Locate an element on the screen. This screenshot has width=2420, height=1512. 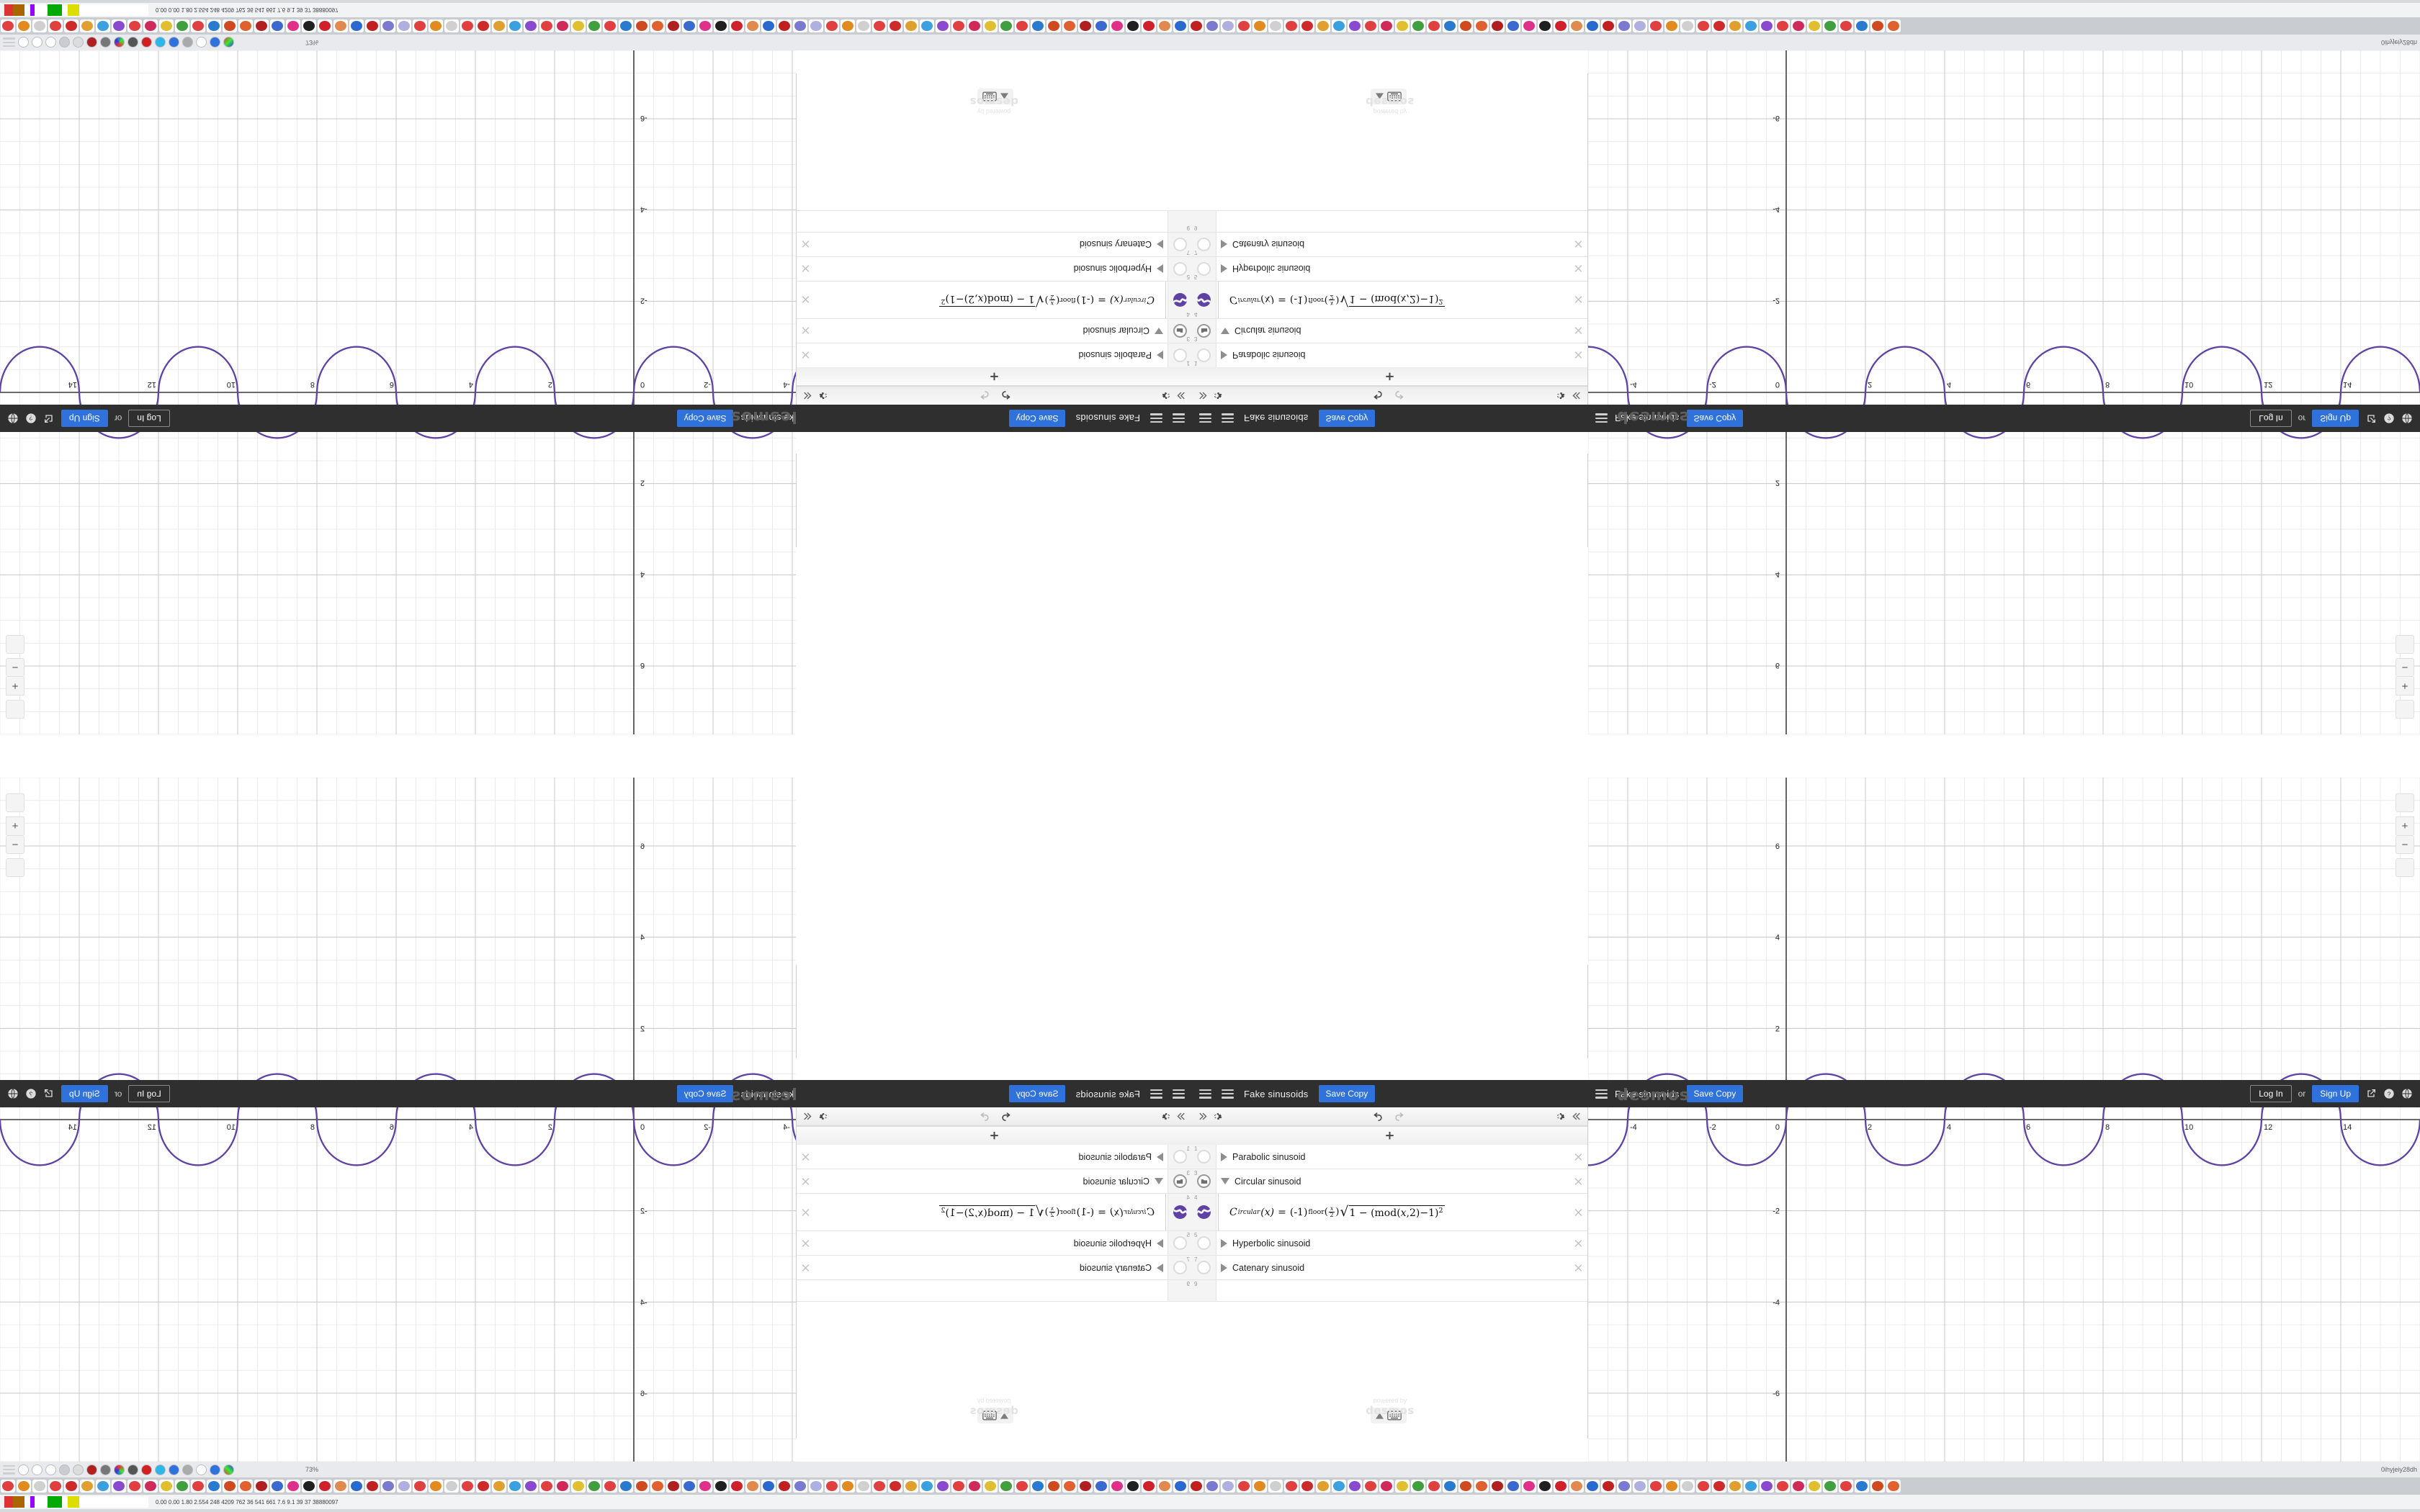
folder-title: Hyperbolic sinusoid is located at coordinates (1112, 1243).